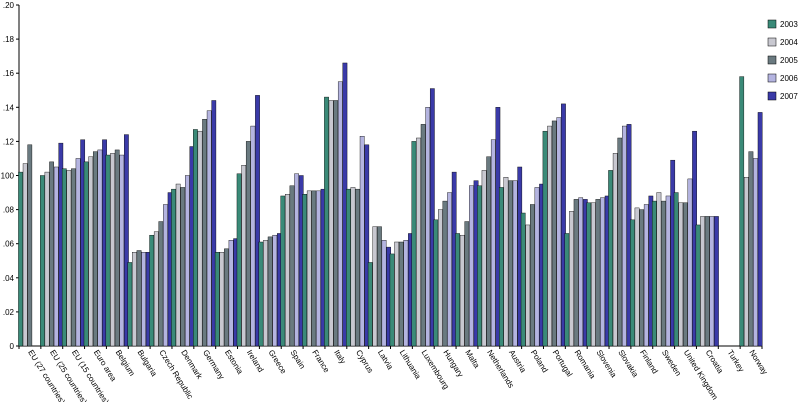 The width and height of the screenshot is (800, 402). Describe the element at coordinates (9, 210) in the screenshot. I see `y-tick-label: .08` at that location.